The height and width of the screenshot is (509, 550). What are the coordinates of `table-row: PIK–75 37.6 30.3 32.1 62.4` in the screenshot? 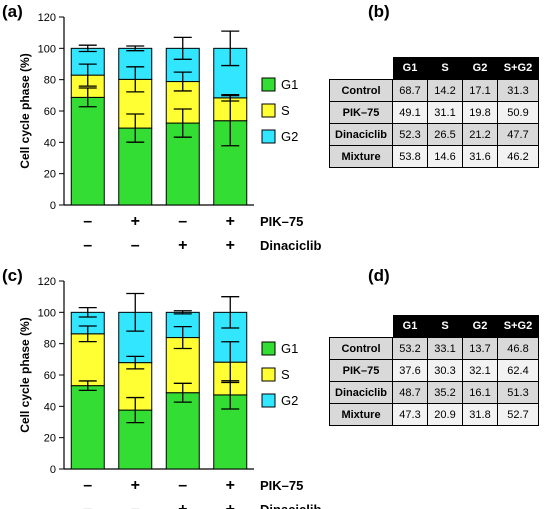 It's located at (434, 370).